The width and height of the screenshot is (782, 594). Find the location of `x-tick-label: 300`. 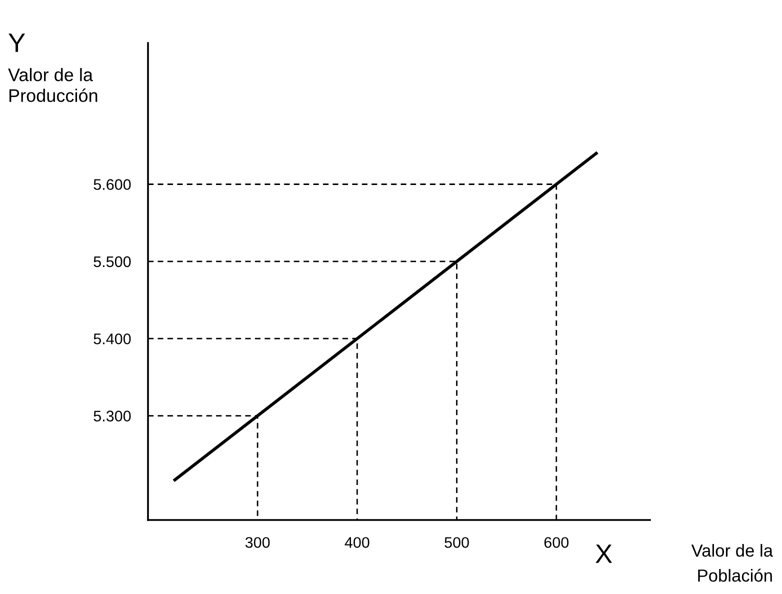

x-tick-label: 300 is located at coordinates (257, 542).